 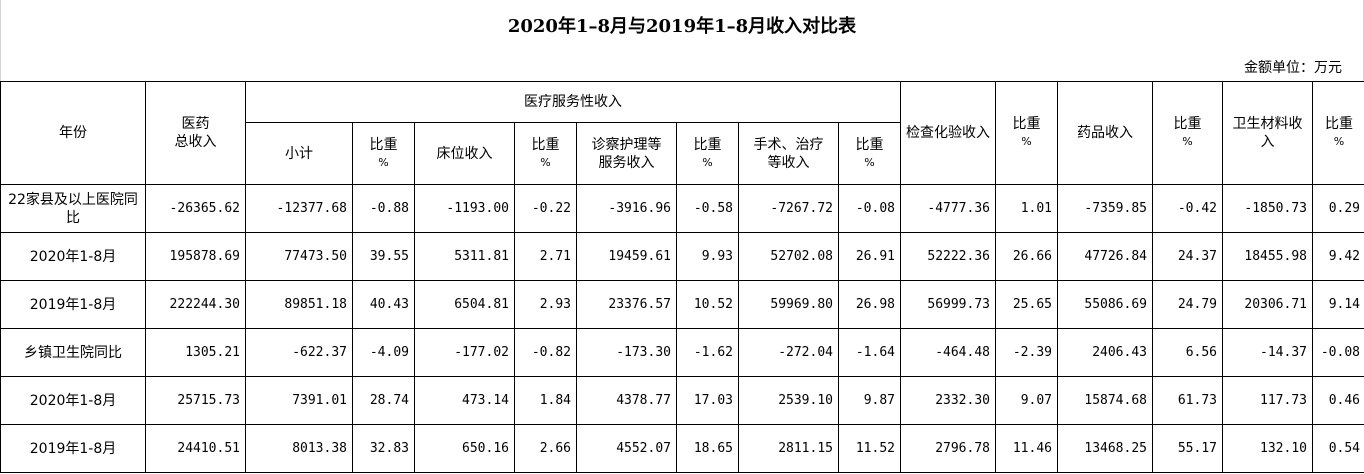 I want to click on table-cell: 32.83, so click(x=383, y=448).